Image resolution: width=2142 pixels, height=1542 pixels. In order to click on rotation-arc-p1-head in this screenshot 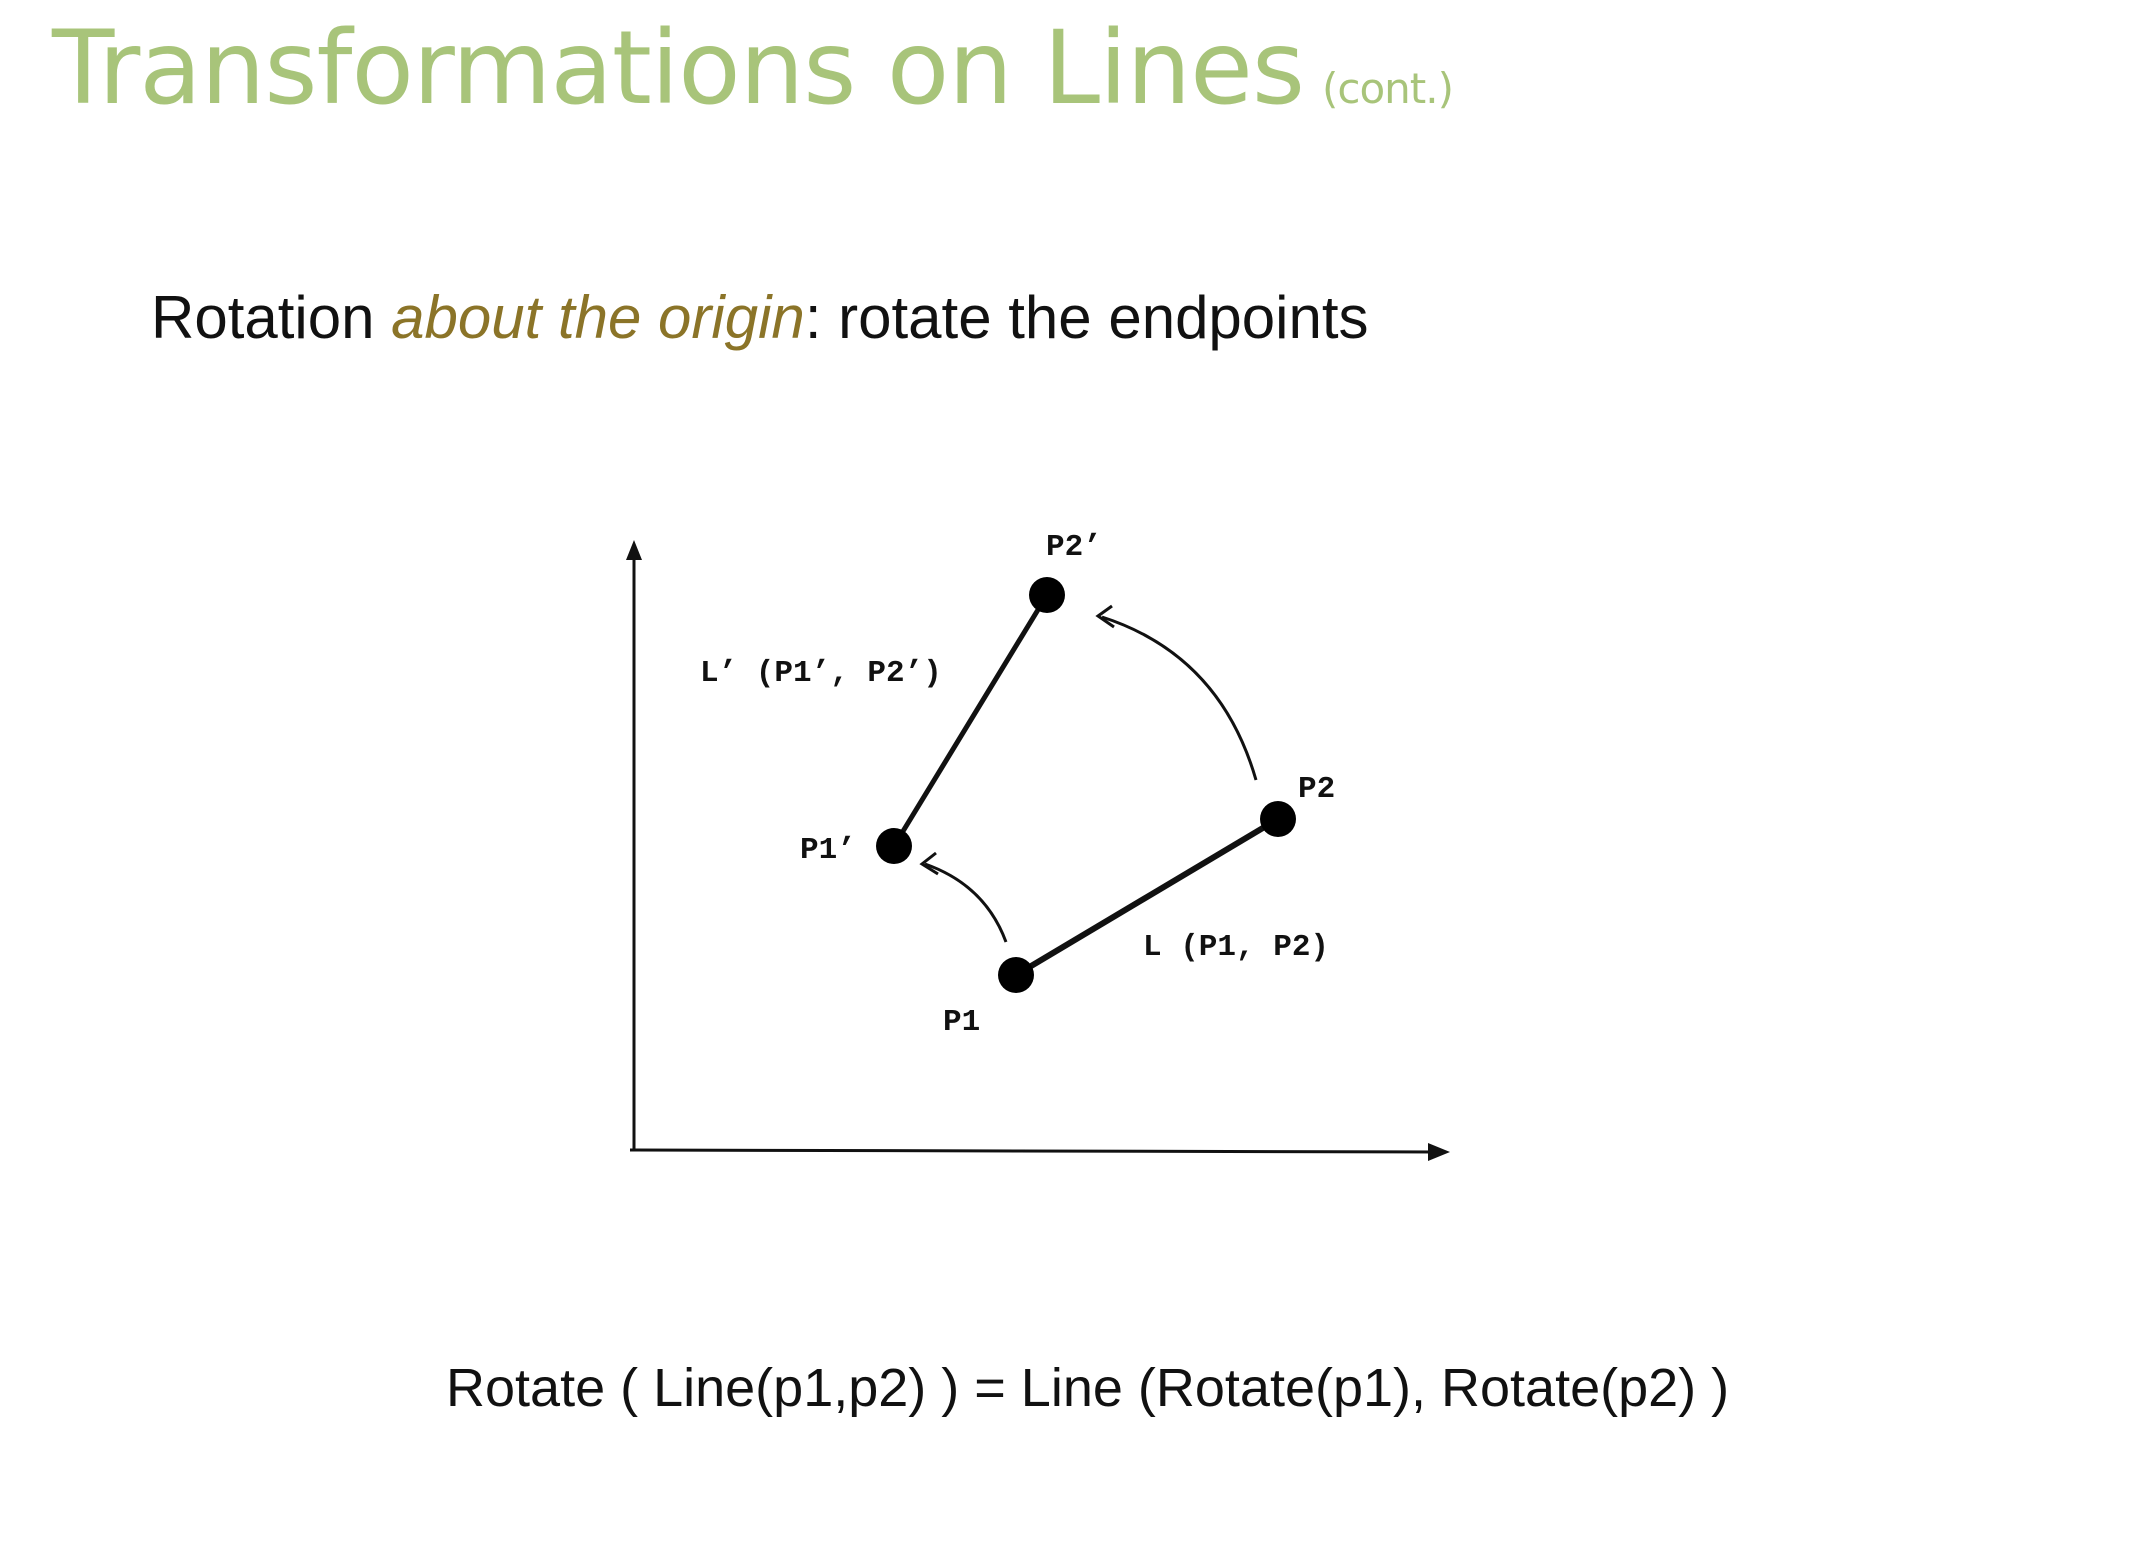, I will do `click(929, 863)`.